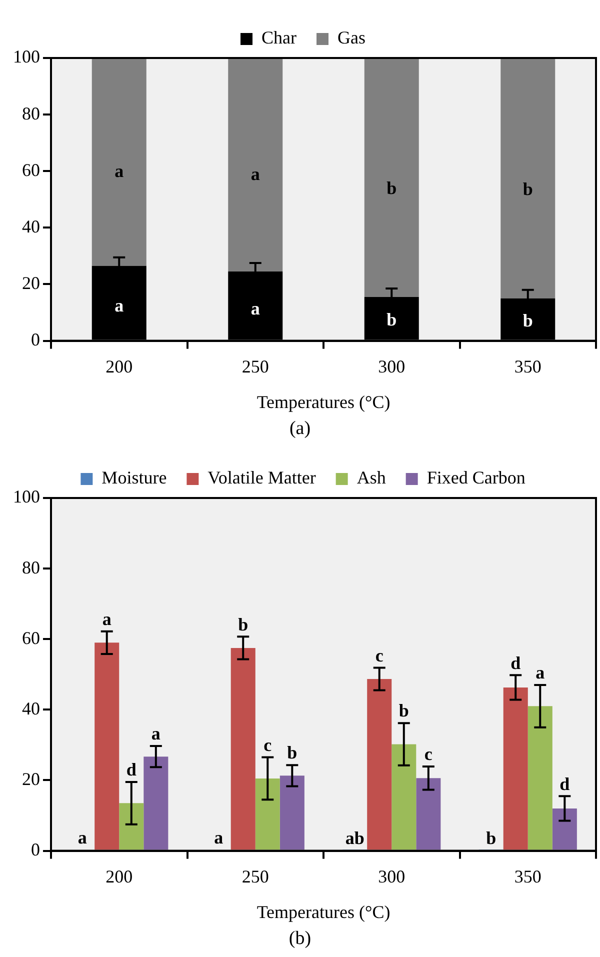 The image size is (600, 957). I want to click on legend-label: Gas, so click(352, 38).